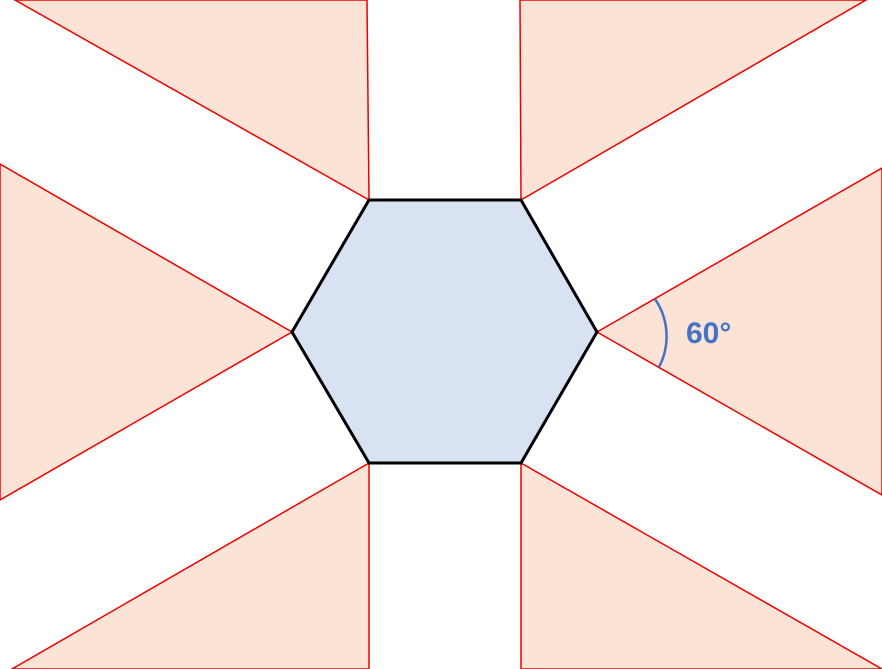 This screenshot has height=669, width=882. Describe the element at coordinates (660, 333) in the screenshot. I see `angle-arc` at that location.